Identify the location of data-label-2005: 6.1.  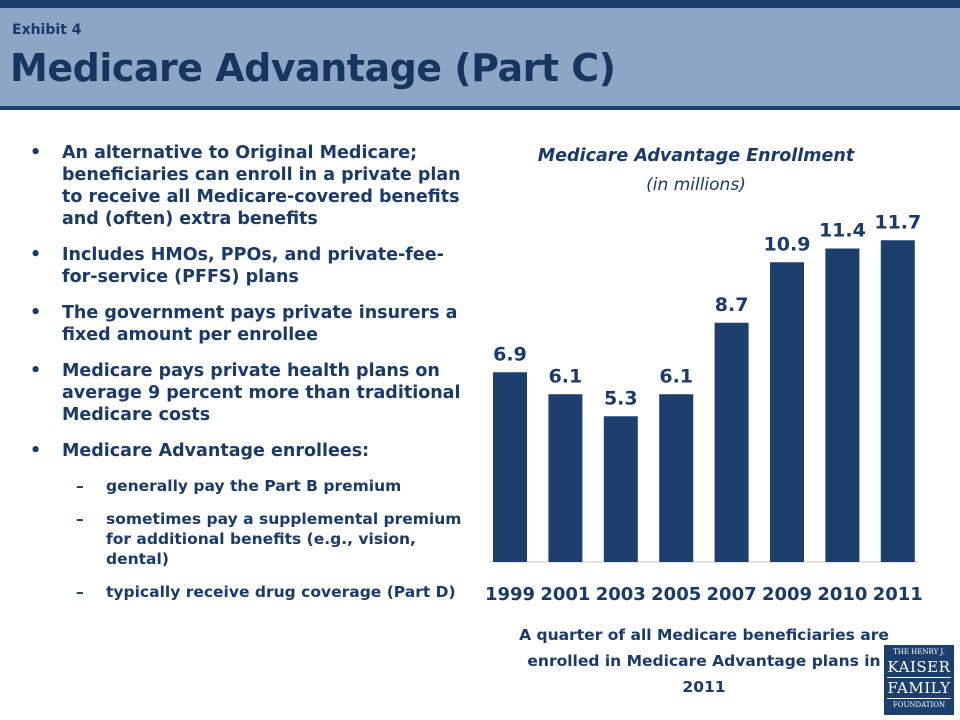
(676, 376).